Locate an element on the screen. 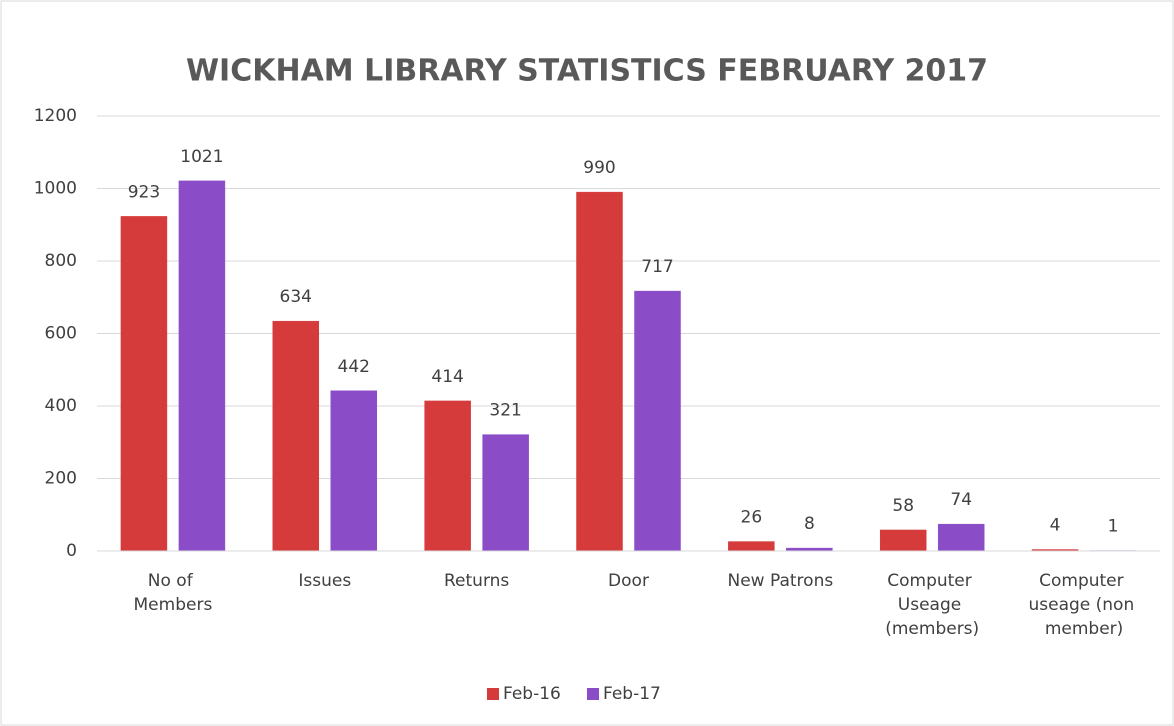  value-label: 58 is located at coordinates (903, 506).